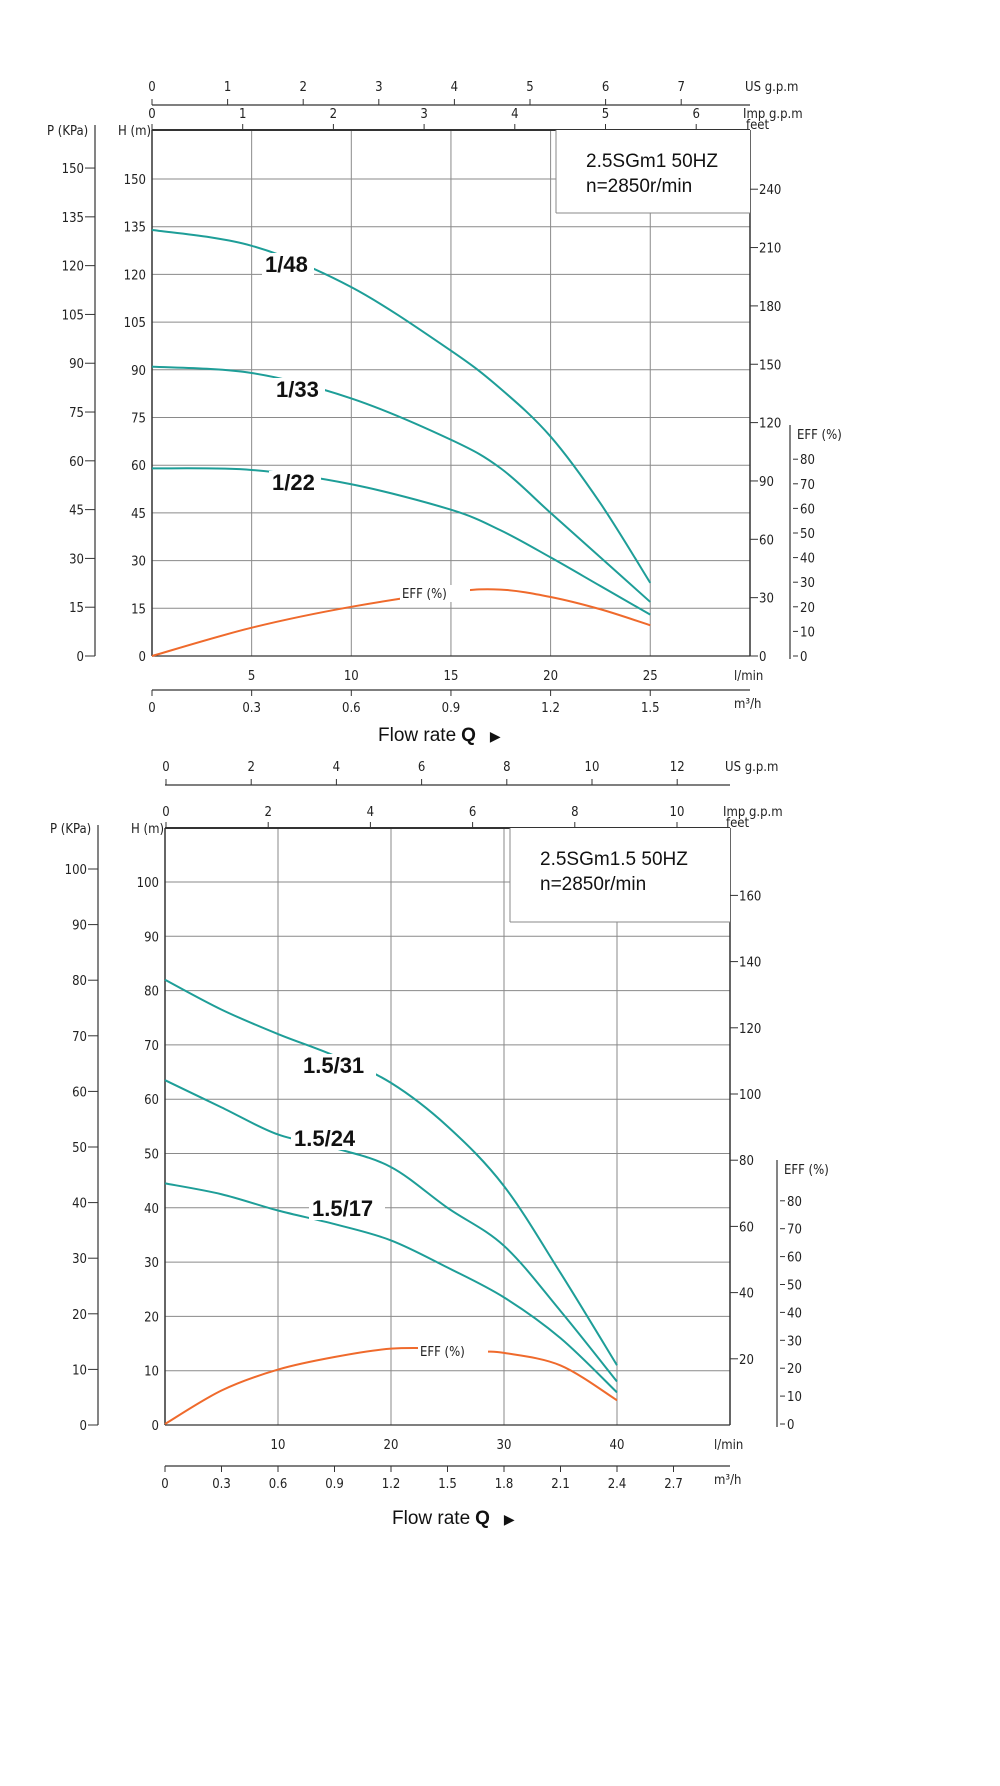 This screenshot has height=1786, width=1000. What do you see at coordinates (620, 875) in the screenshot?
I see `title-box-bg` at bounding box center [620, 875].